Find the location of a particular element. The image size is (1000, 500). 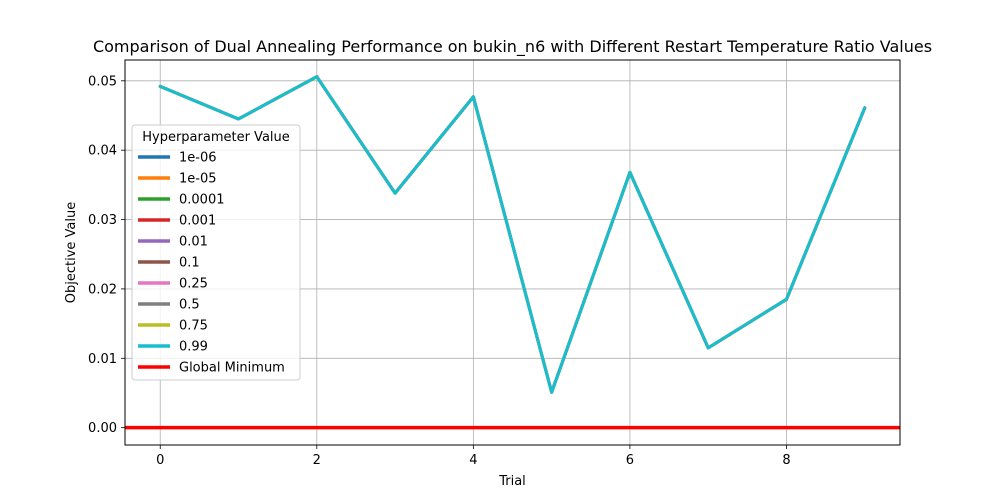

y-axis-title: Objective Value is located at coordinates (71, 252).